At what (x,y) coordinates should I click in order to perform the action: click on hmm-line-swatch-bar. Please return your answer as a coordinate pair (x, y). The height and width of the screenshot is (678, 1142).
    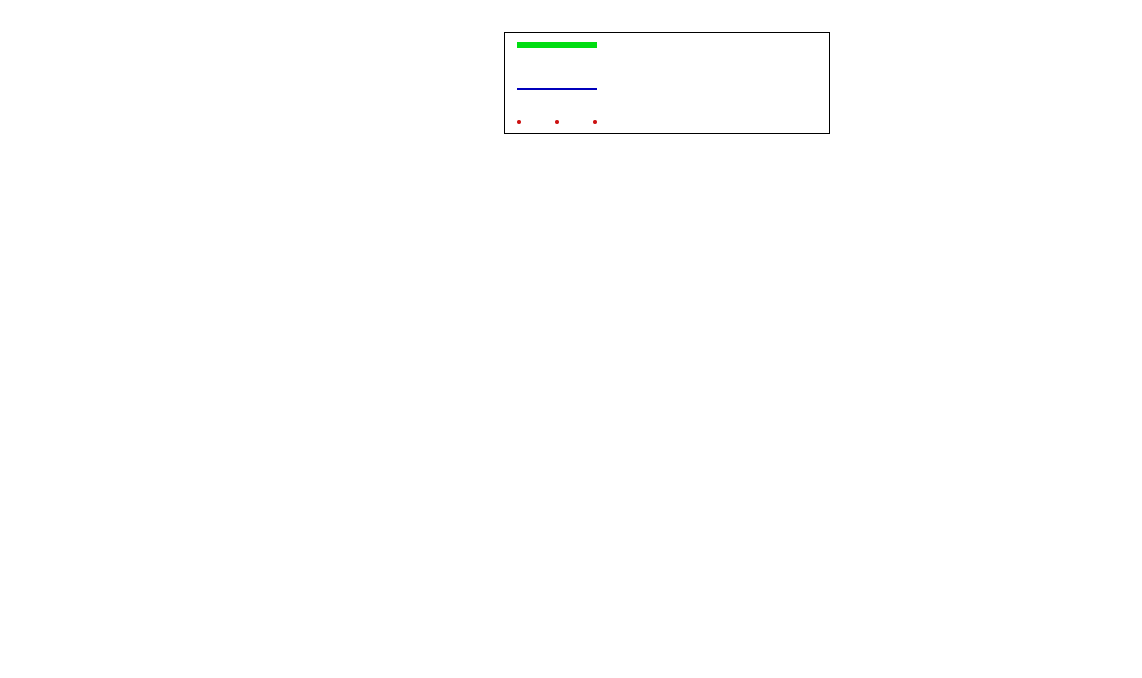
    Looking at the image, I should click on (557, 88).